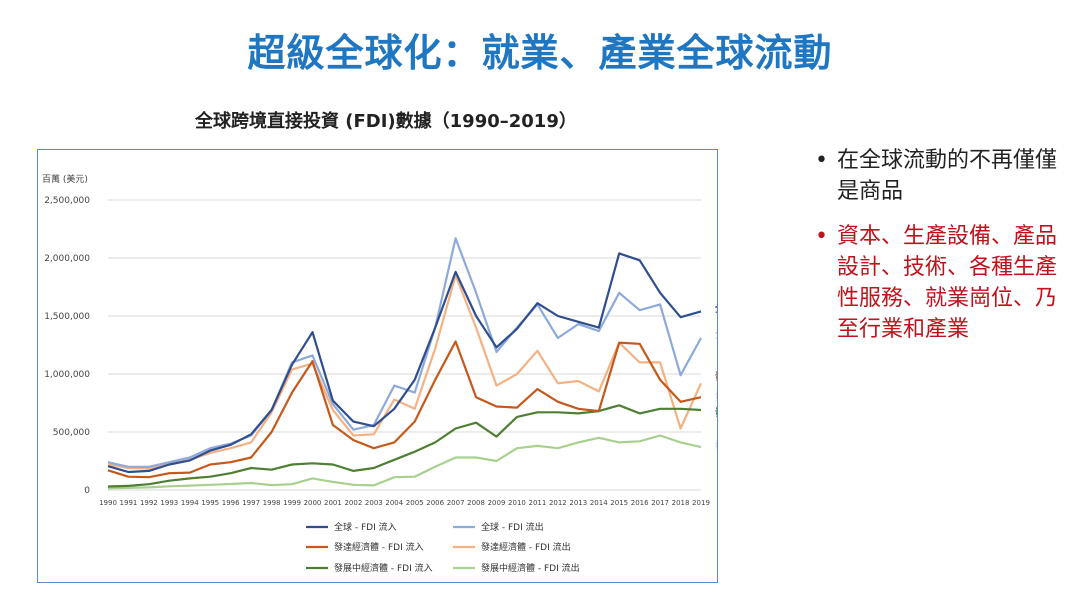 The image size is (1080, 600). What do you see at coordinates (67, 259) in the screenshot?
I see `y-tick-label: 2,000,000` at bounding box center [67, 259].